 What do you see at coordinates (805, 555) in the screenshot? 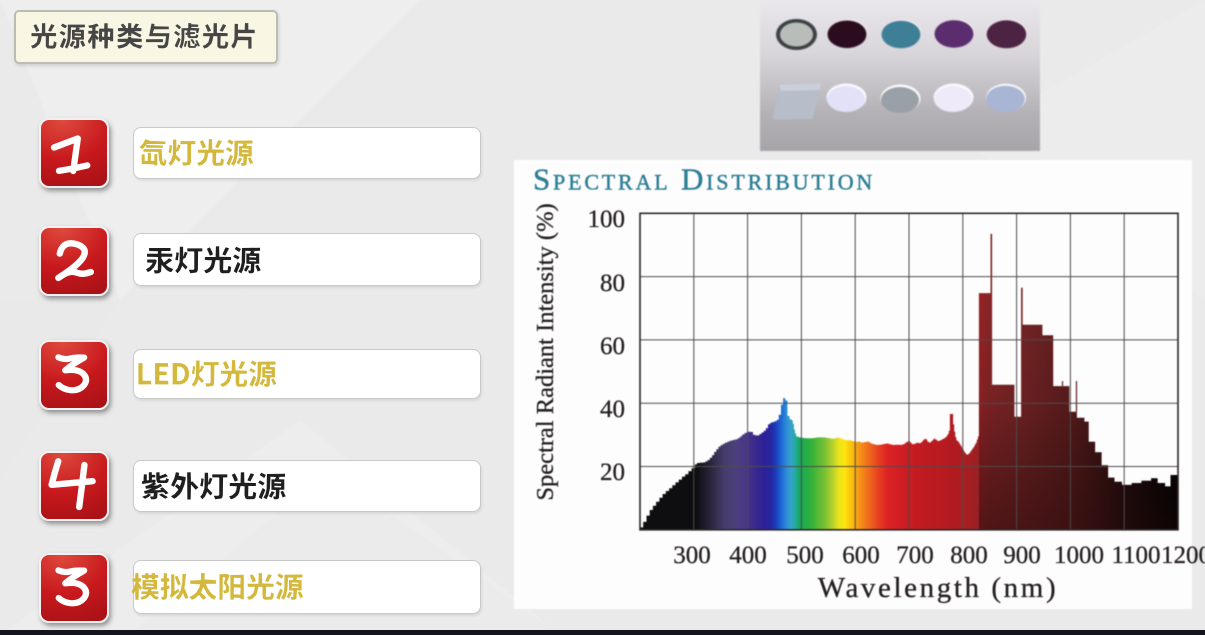
I see `svg-text: 500` at bounding box center [805, 555].